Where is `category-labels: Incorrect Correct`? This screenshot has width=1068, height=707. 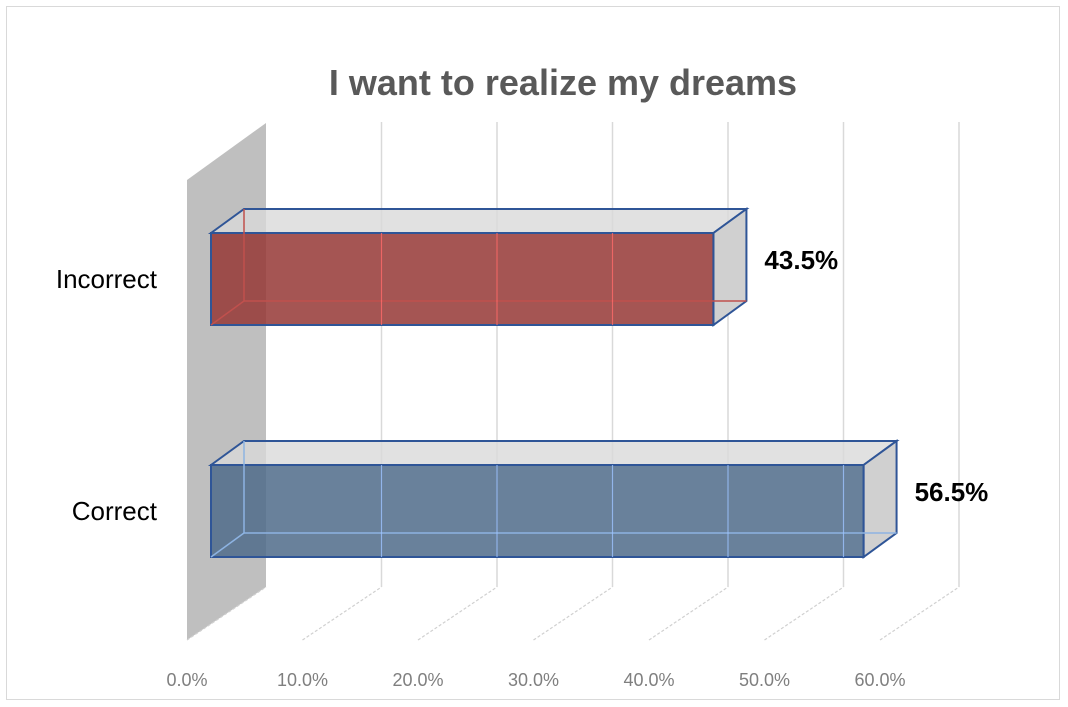
category-labels: Incorrect Correct is located at coordinates (107, 395).